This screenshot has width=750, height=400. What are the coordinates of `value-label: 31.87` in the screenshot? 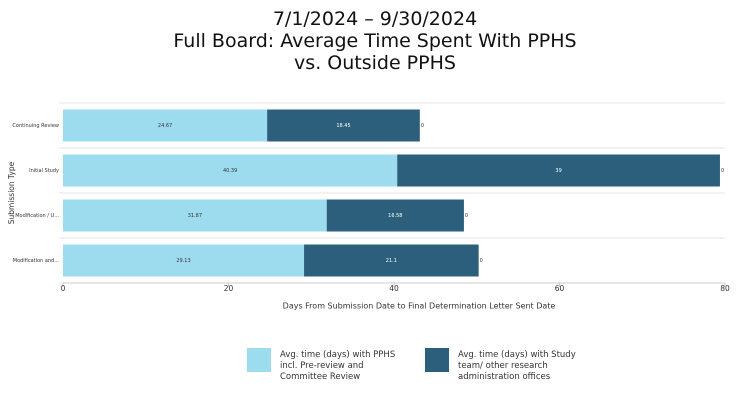 It's located at (195, 216).